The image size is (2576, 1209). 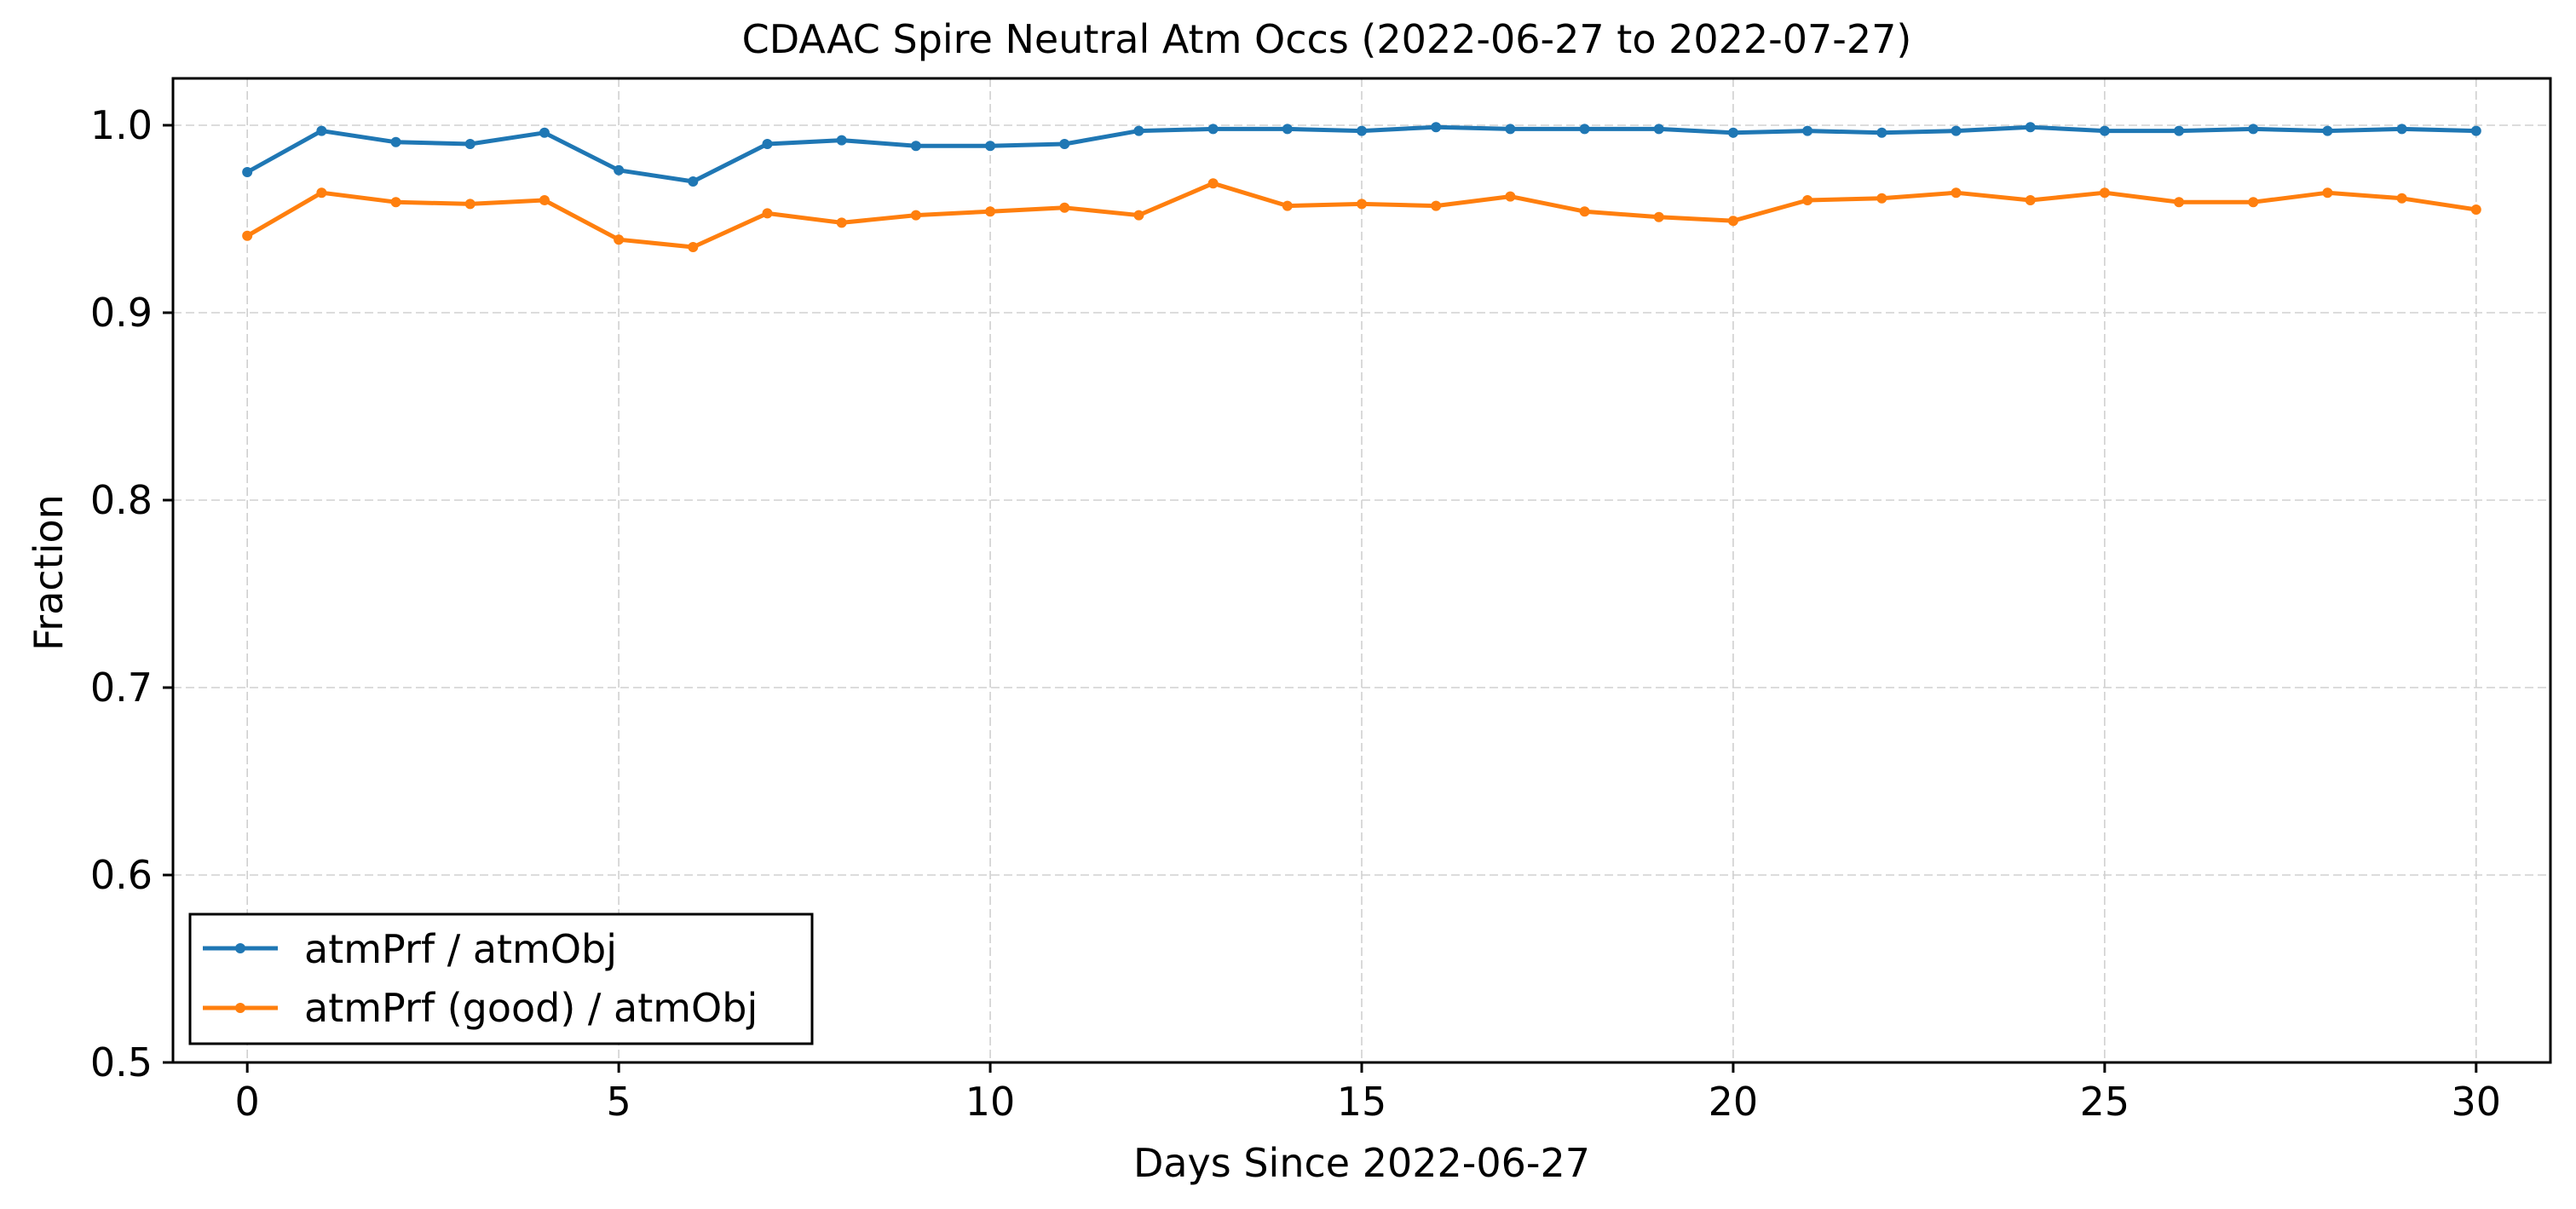 I want to click on y-tick-label: 1.0, so click(x=121, y=125).